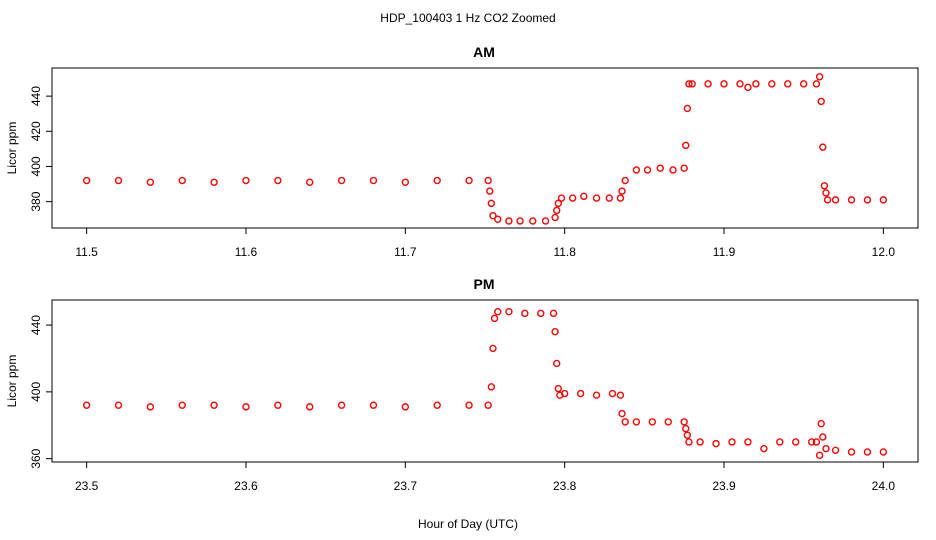  I want to click on pm-y-tick-label: 400, so click(36, 392).